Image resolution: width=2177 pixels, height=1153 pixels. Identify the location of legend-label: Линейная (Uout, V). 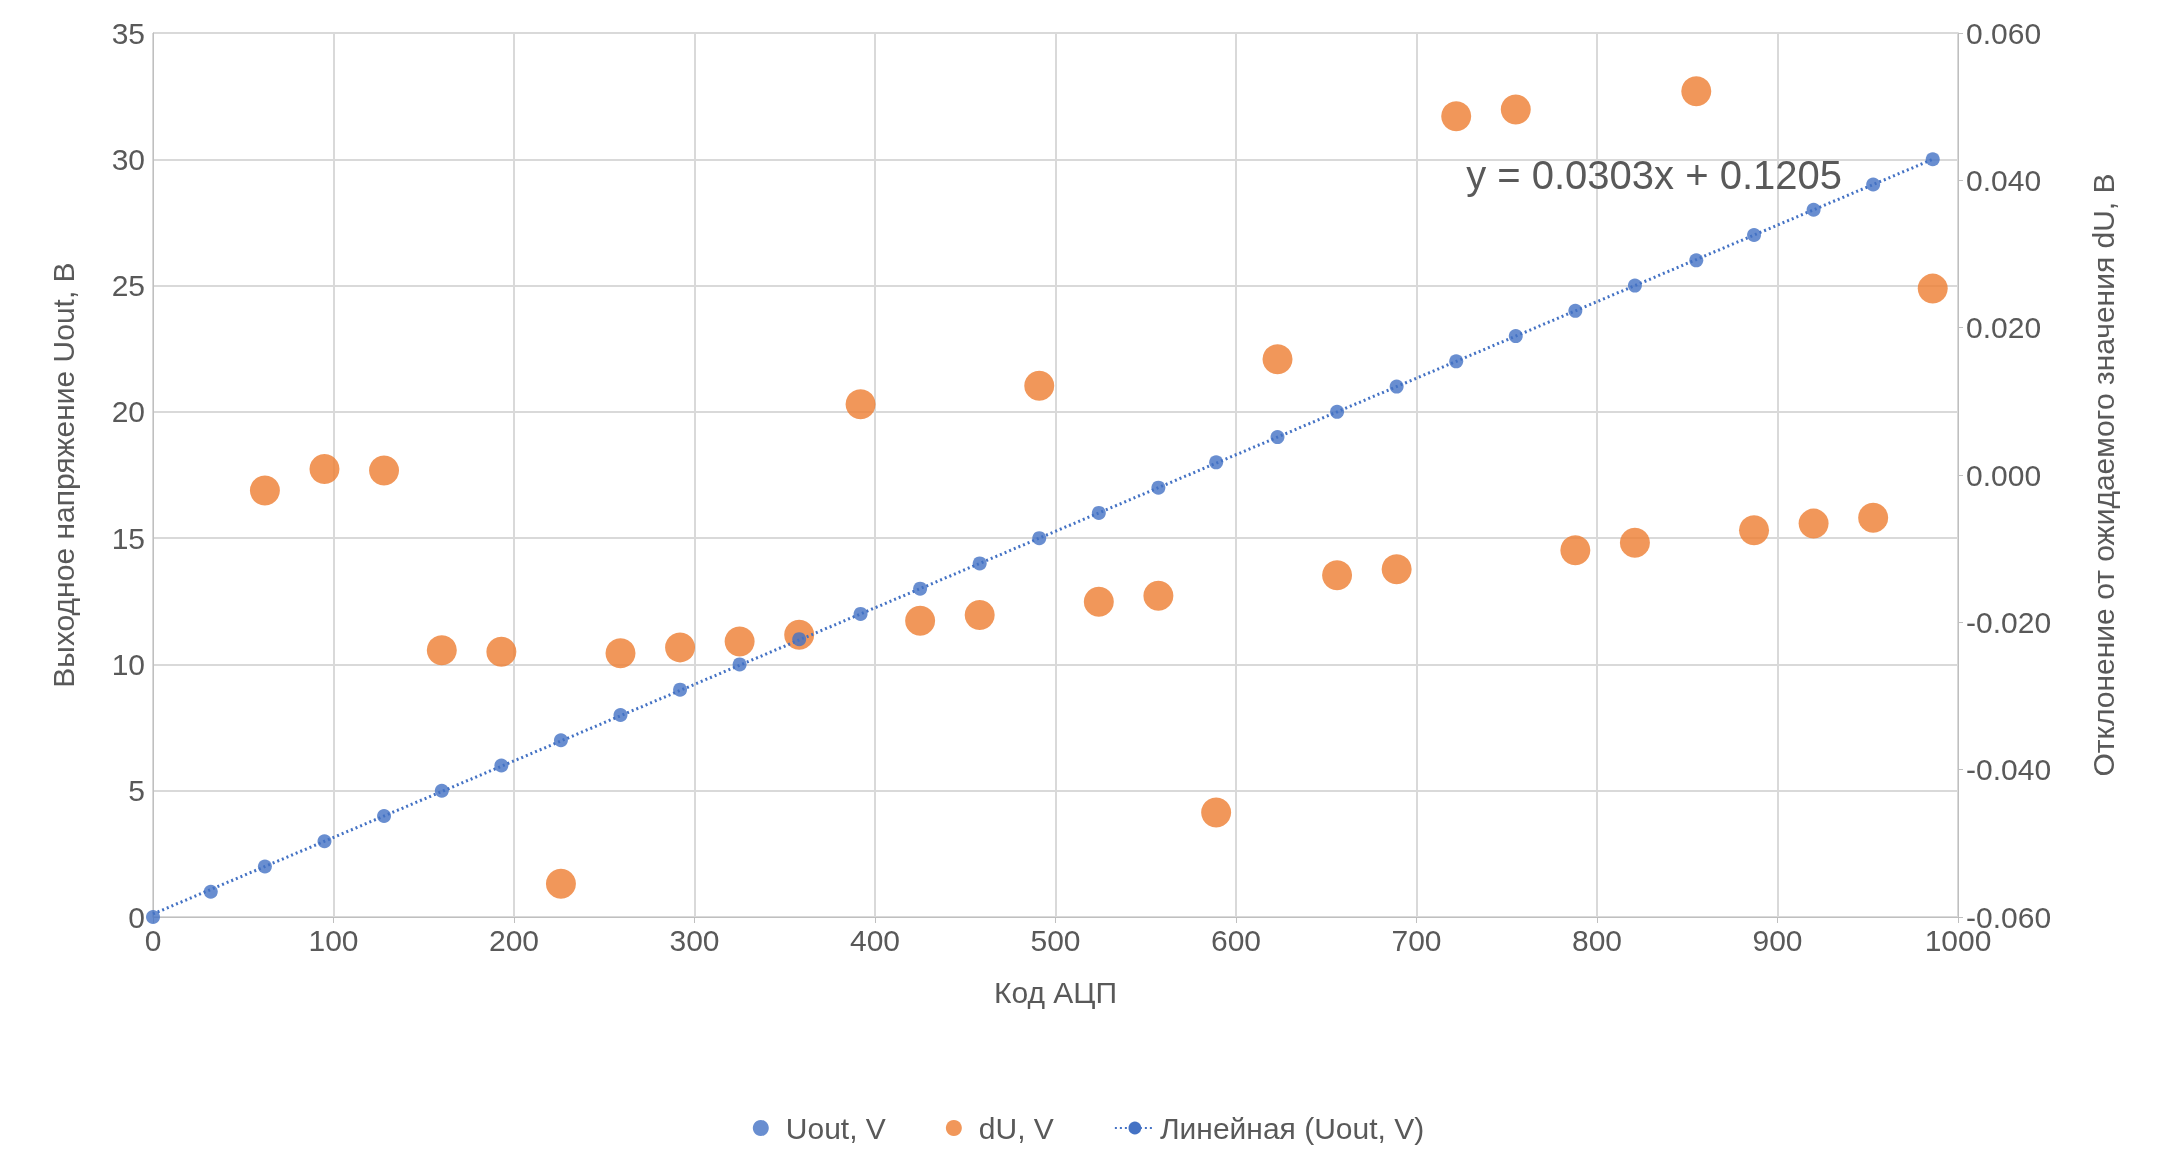
(1292, 1128).